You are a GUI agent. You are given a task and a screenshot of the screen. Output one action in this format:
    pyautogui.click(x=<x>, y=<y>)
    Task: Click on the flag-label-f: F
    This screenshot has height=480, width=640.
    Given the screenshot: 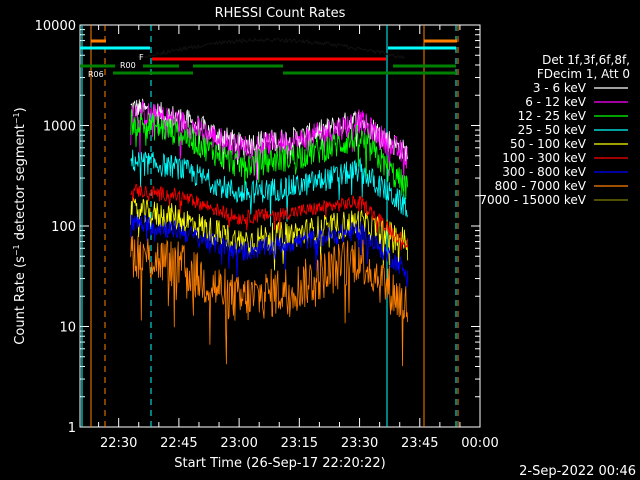 What is the action you would take?
    pyautogui.click(x=141, y=57)
    